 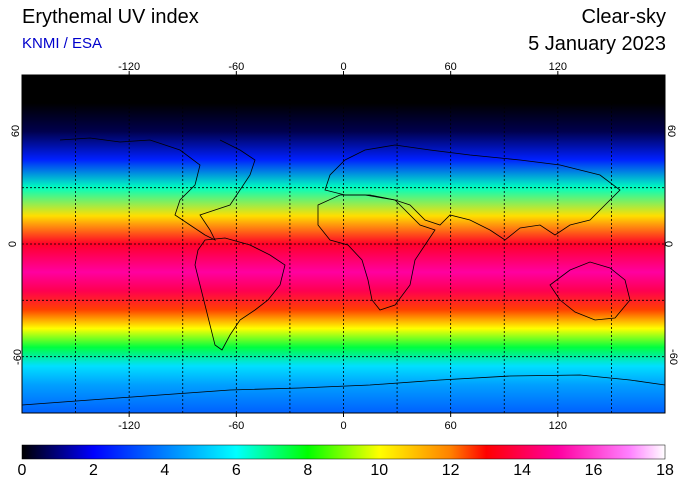 I want to click on longitude-tick-label-bottom: 0, so click(x=343, y=426).